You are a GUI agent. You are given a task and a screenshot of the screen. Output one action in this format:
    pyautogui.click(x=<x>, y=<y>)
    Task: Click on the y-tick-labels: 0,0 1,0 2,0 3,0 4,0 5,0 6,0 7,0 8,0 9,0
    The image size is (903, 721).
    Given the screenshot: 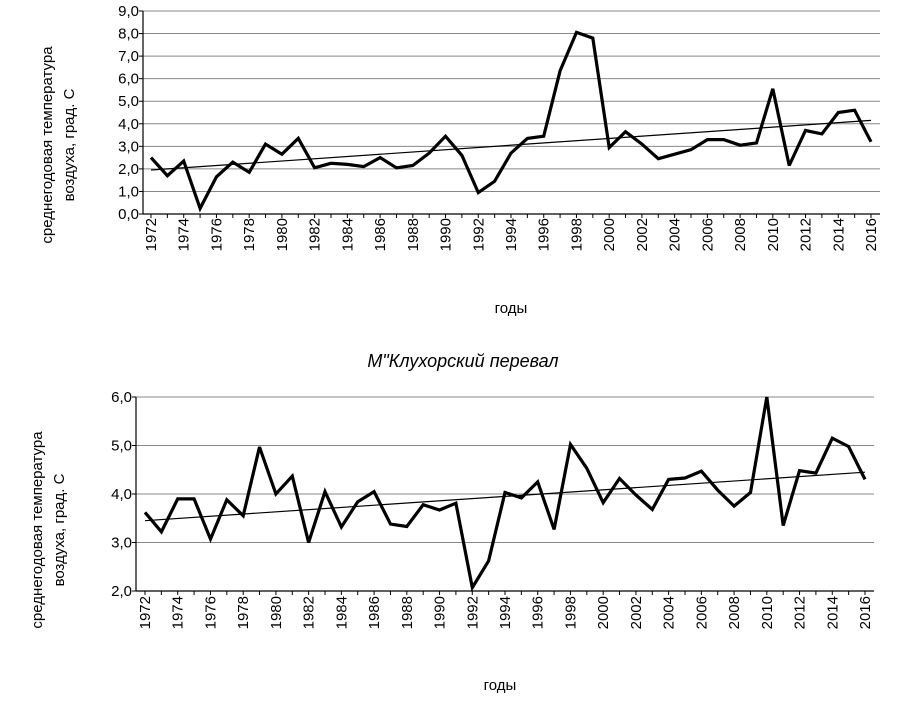 What is the action you would take?
    pyautogui.click(x=128, y=113)
    